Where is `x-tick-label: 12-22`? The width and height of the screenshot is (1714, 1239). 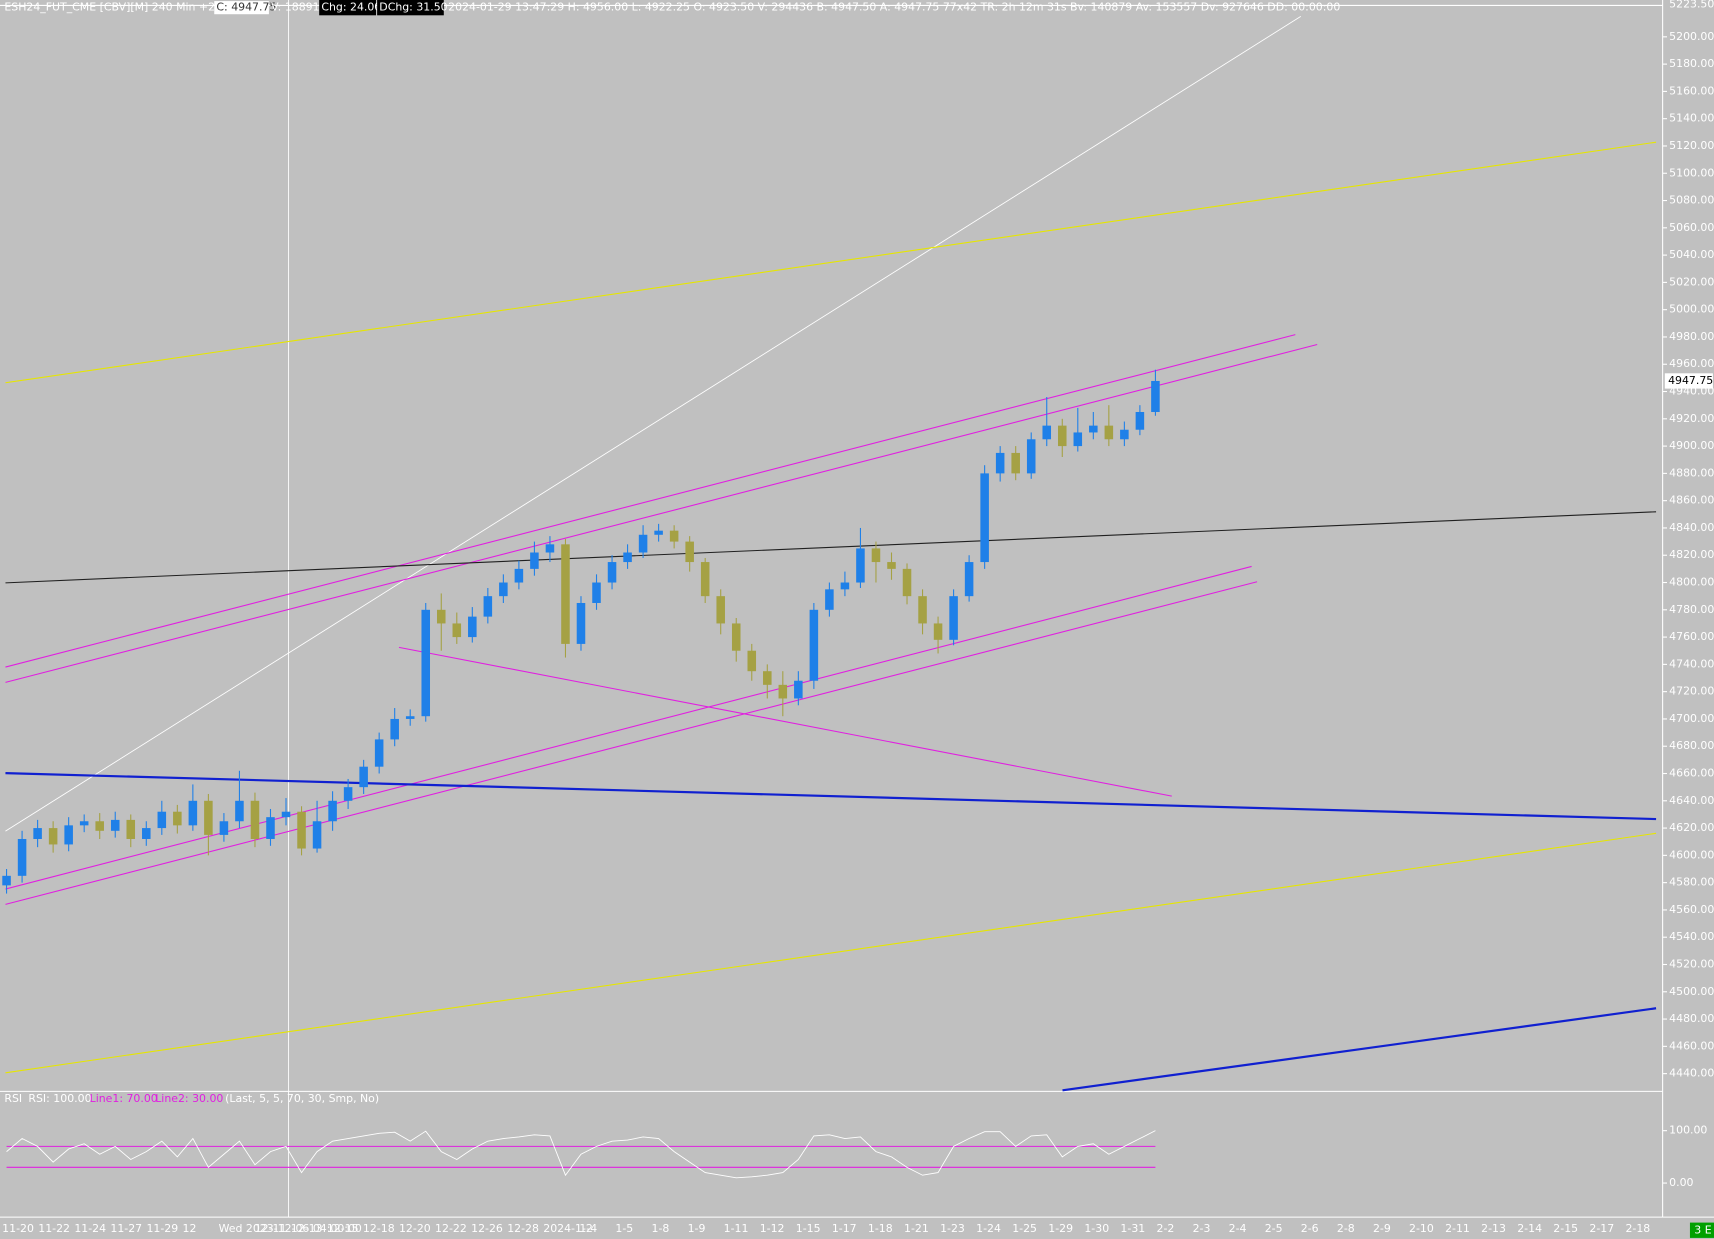
x-tick-label: 12-22 is located at coordinates (451, 1228).